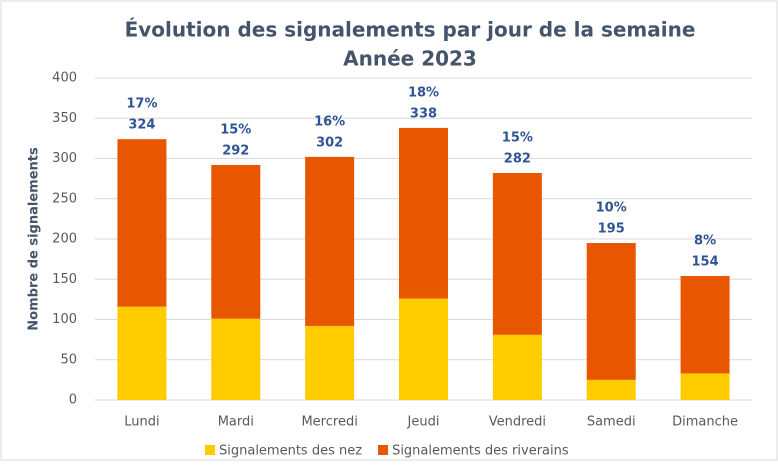  What do you see at coordinates (705, 262) in the screenshot?
I see `total-label: 154` at bounding box center [705, 262].